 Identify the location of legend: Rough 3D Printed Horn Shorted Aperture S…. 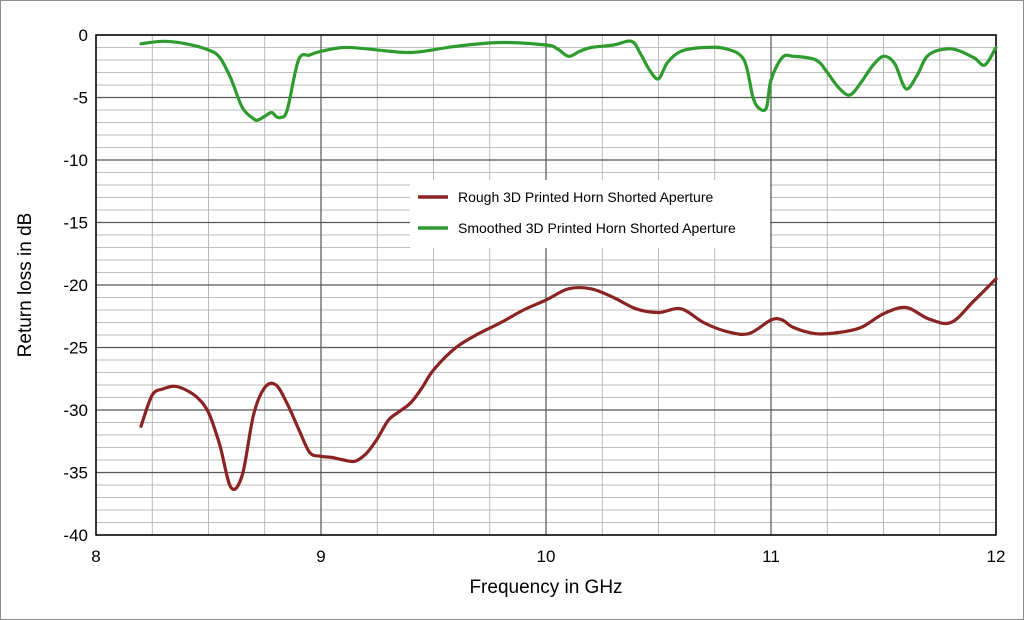
(590, 214).